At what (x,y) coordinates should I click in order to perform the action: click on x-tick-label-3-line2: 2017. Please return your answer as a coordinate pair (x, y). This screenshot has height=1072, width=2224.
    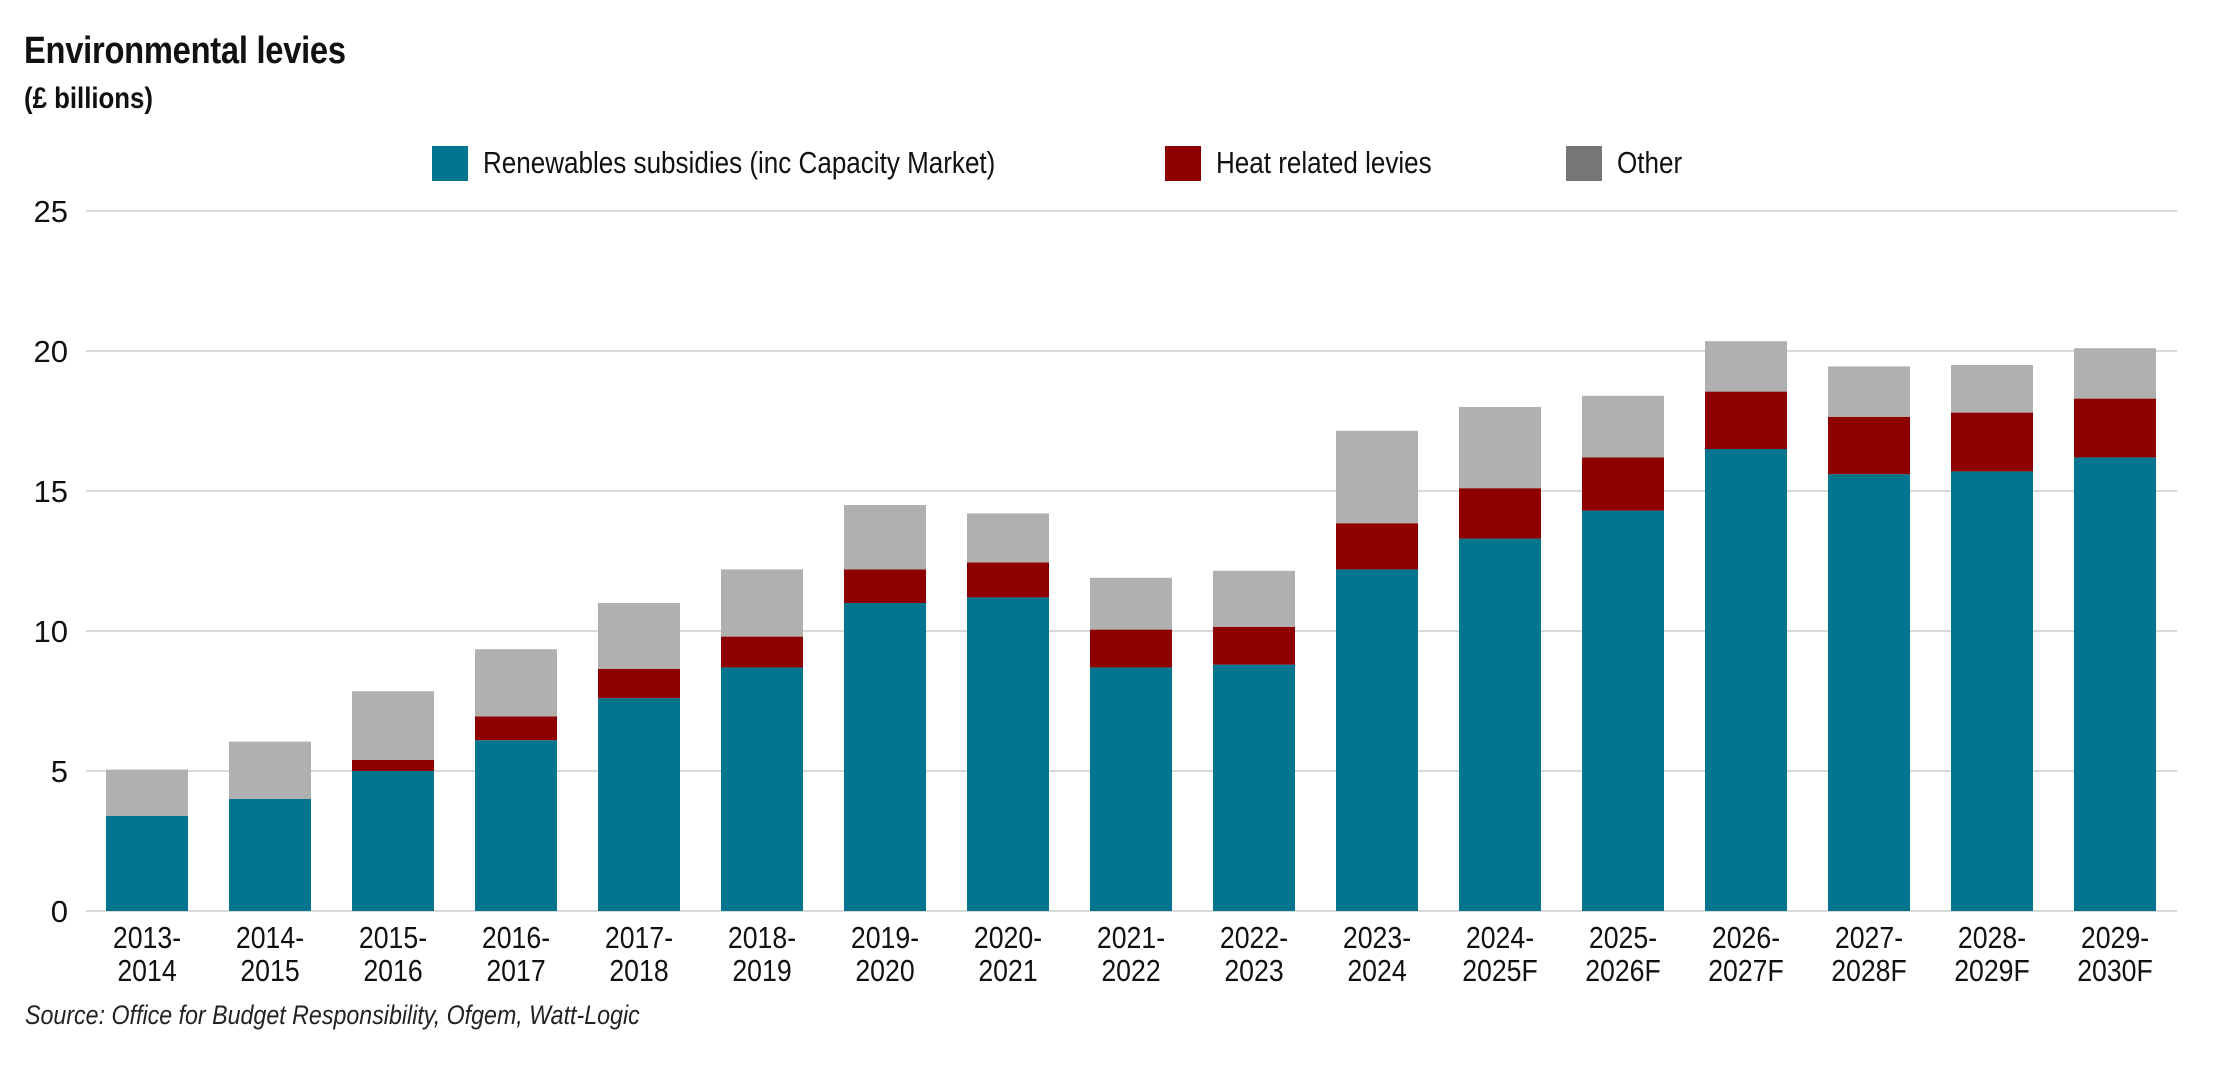
    Looking at the image, I should click on (515, 971).